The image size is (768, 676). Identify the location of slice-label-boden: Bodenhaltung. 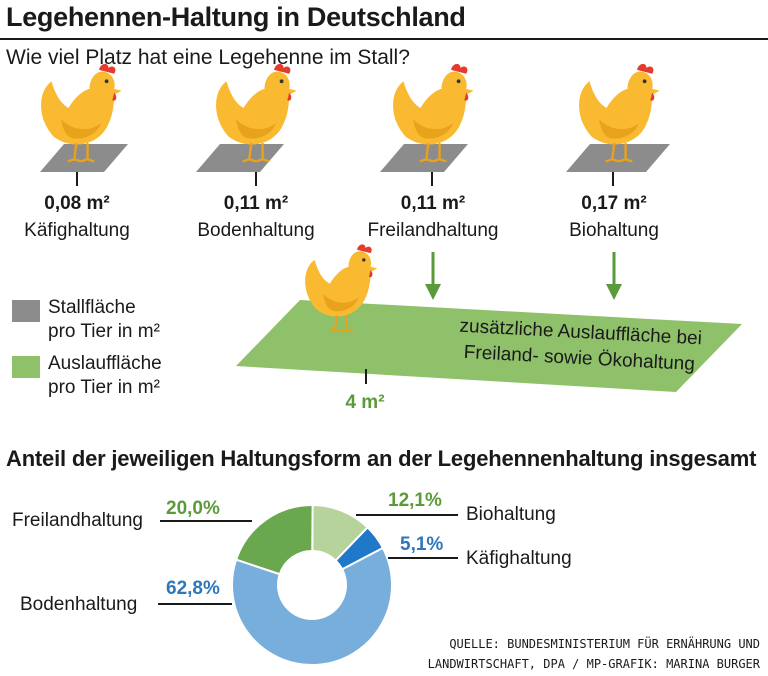
(79, 604).